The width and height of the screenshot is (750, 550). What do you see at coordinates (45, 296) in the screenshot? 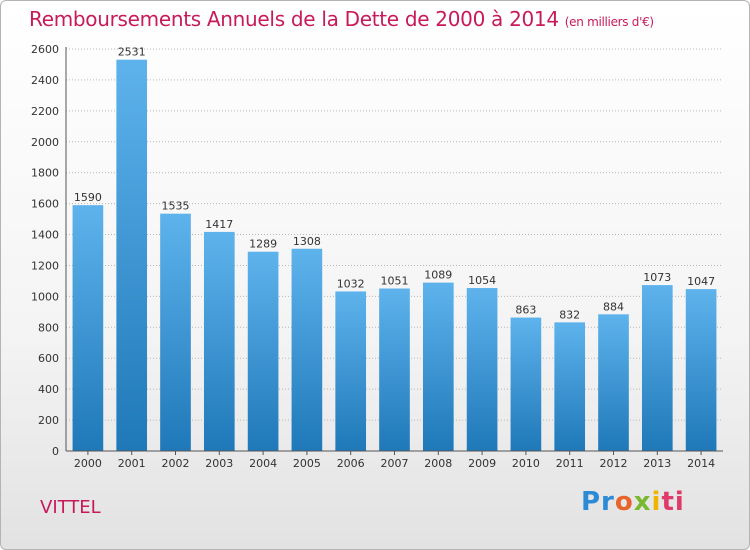
I see `y-tick-label: 1000` at bounding box center [45, 296].